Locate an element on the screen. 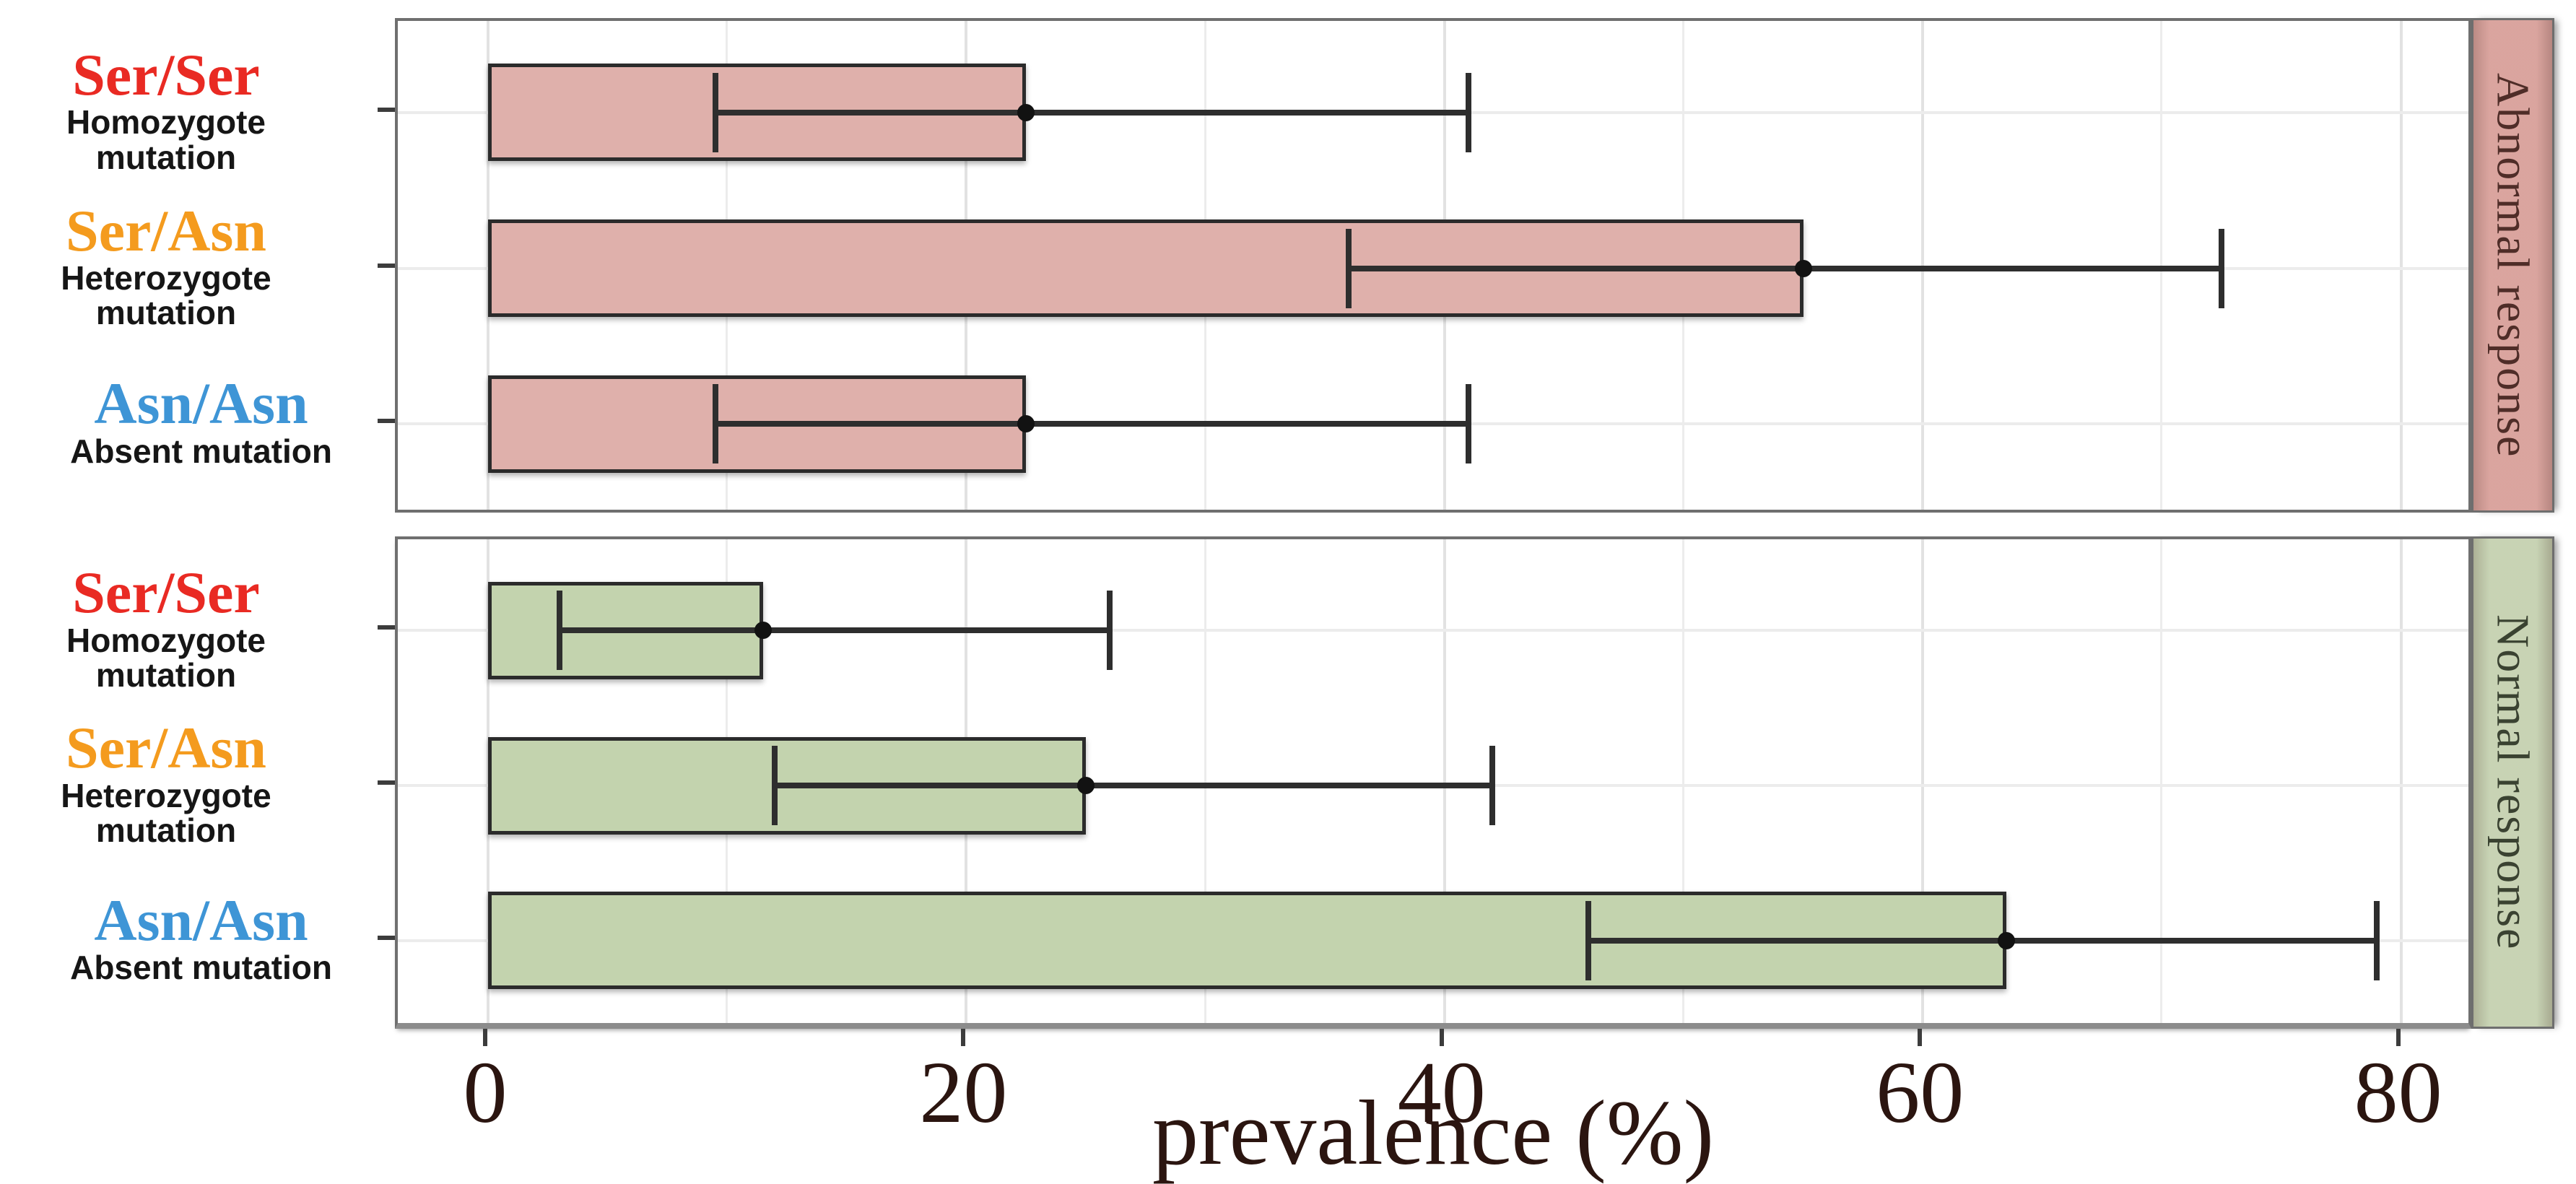 Image resolution: width=2576 pixels, height=1184 pixels. h-gridline is located at coordinates (1433, 630).